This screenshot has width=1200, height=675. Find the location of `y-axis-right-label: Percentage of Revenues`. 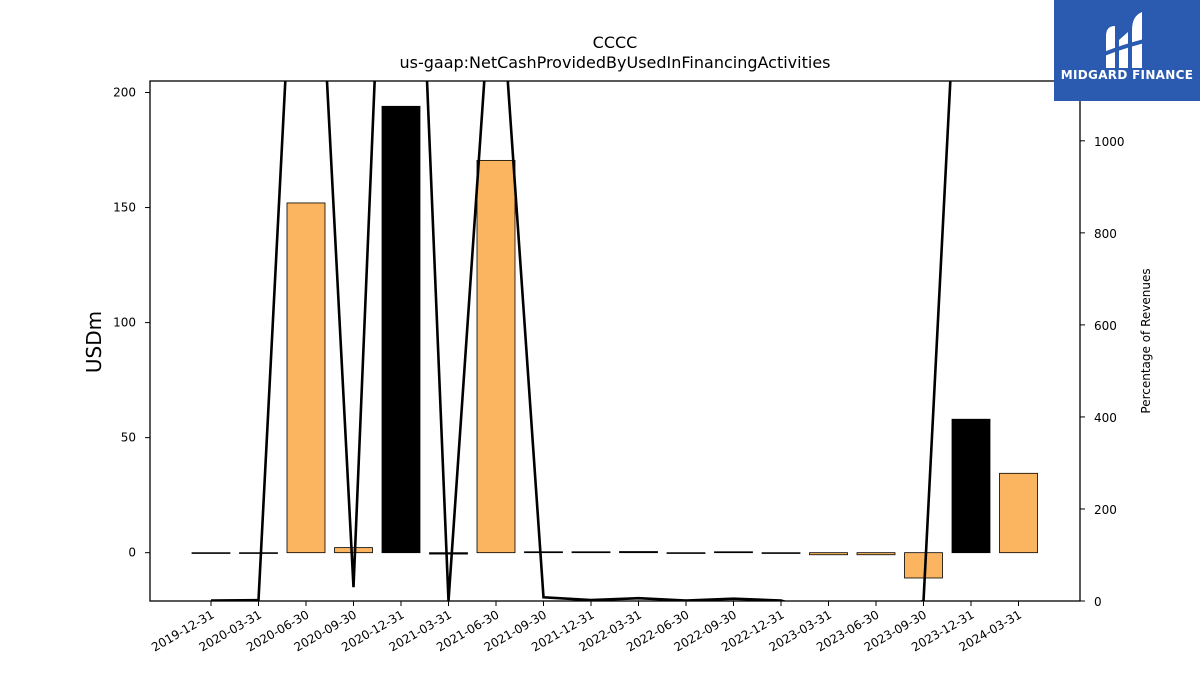

y-axis-right-label: Percentage of Revenues is located at coordinates (1146, 340).